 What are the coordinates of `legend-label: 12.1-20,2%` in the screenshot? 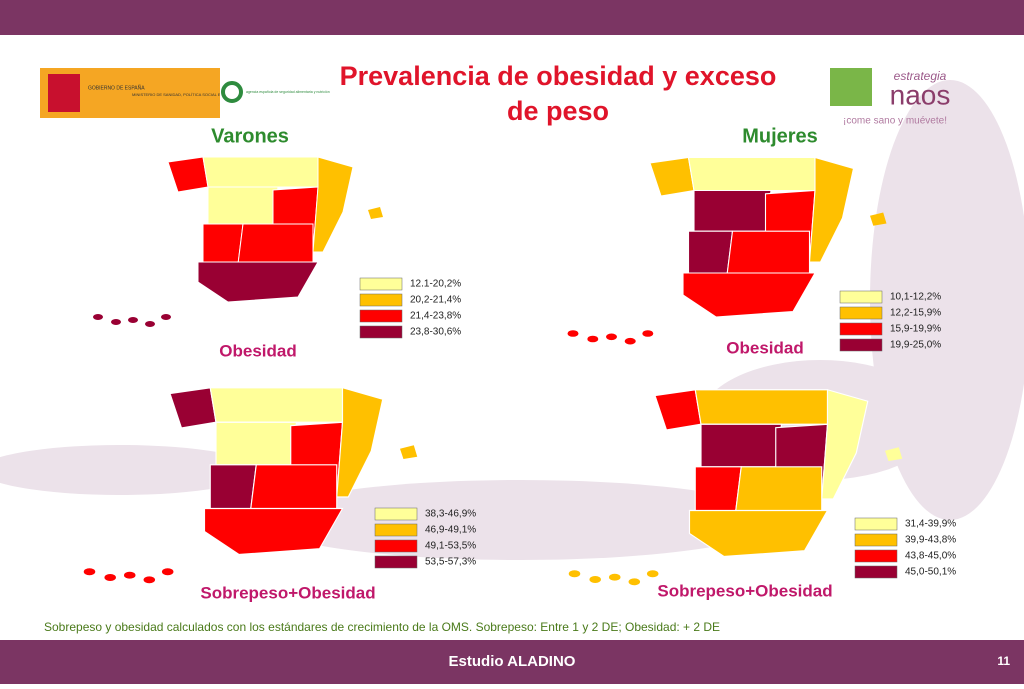 It's located at (435, 284).